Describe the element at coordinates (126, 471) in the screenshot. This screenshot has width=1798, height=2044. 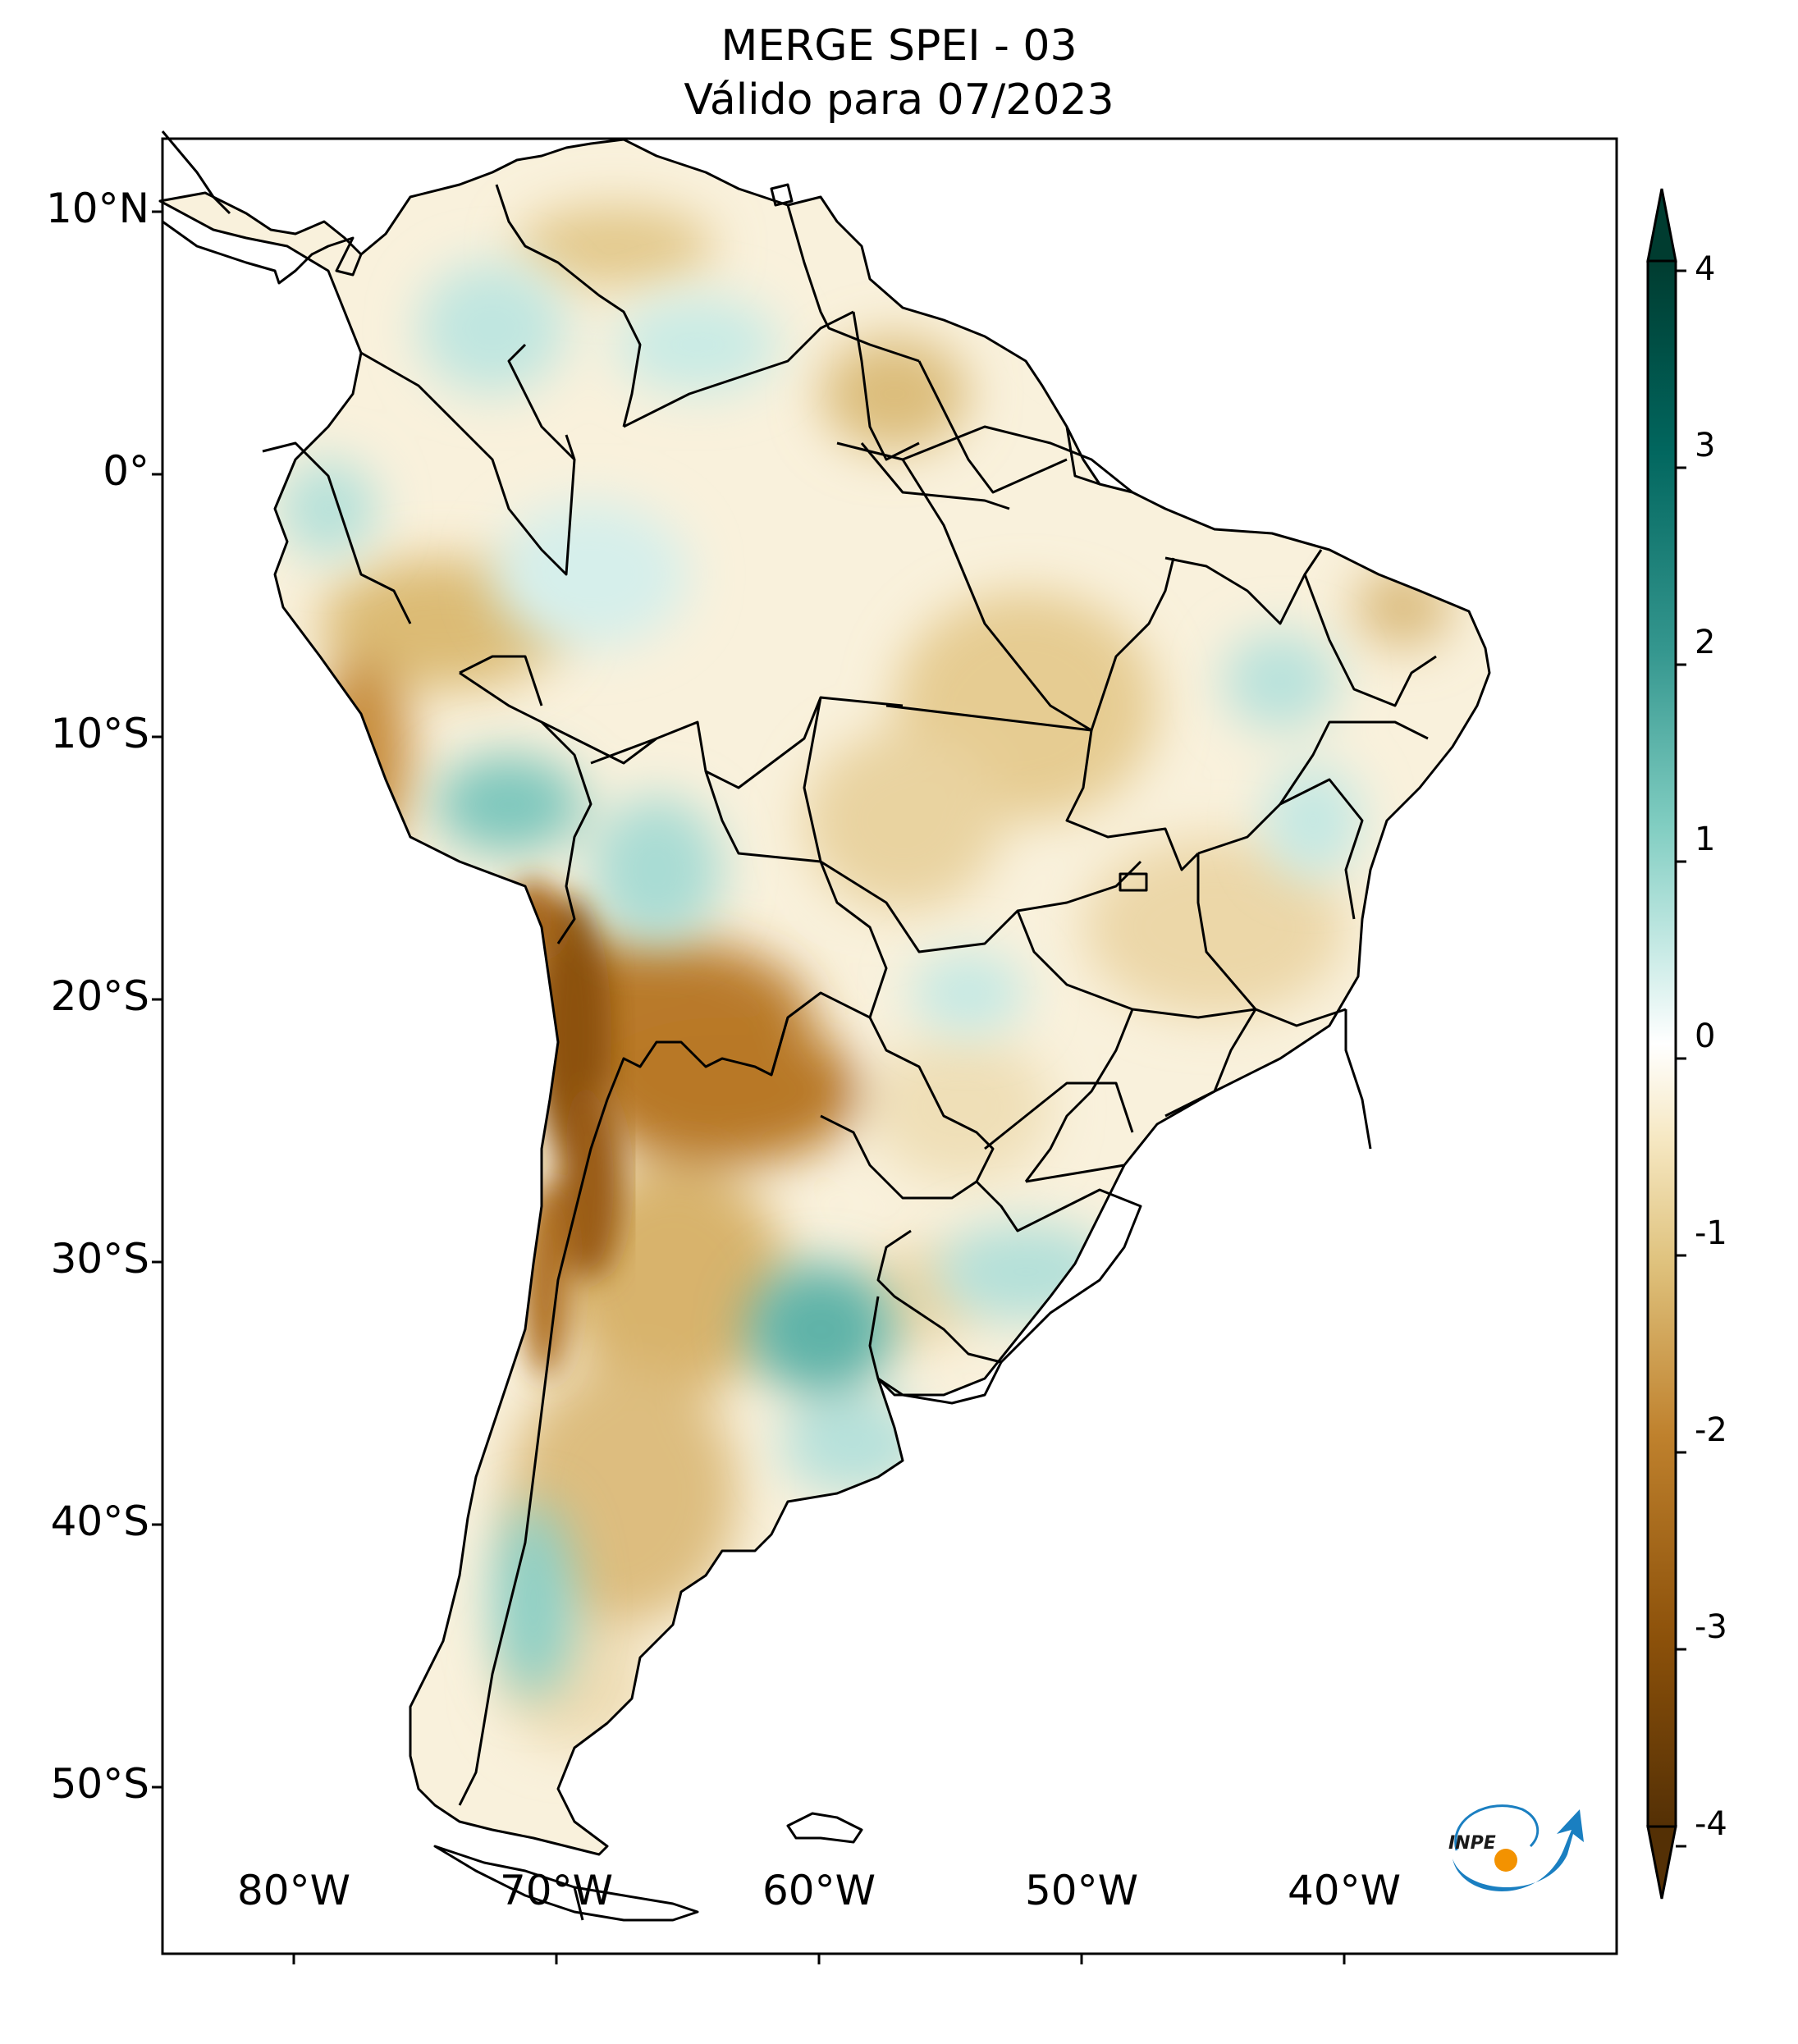
I see `lat-label-0: 0°` at that location.